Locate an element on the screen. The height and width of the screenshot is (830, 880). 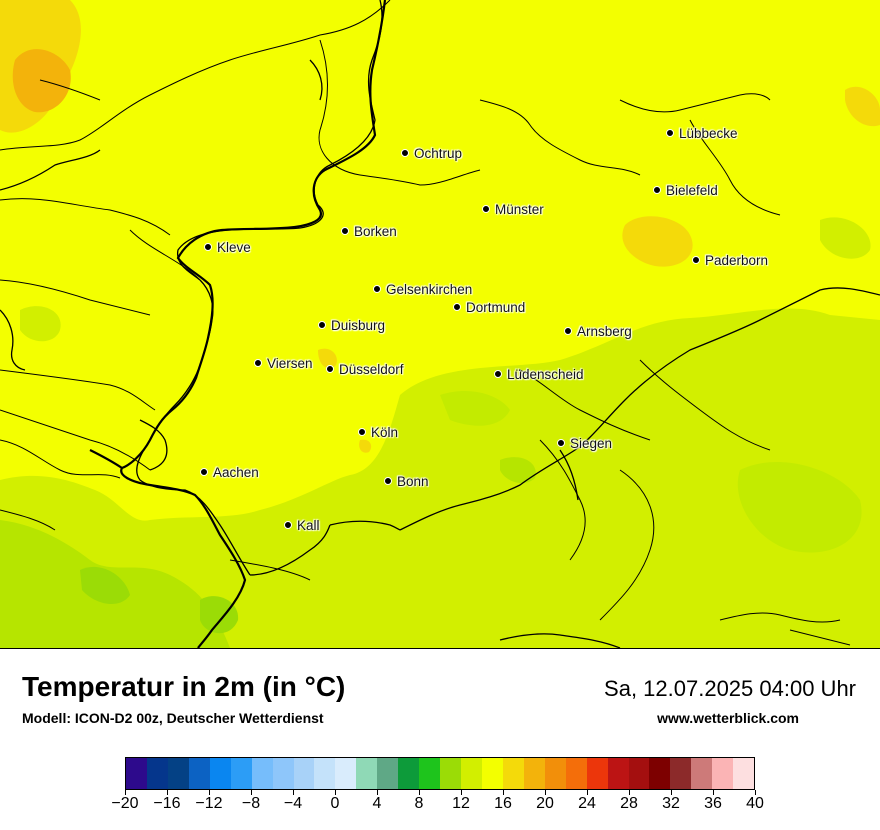
legend-tick-label: −16 is located at coordinates (167, 803).